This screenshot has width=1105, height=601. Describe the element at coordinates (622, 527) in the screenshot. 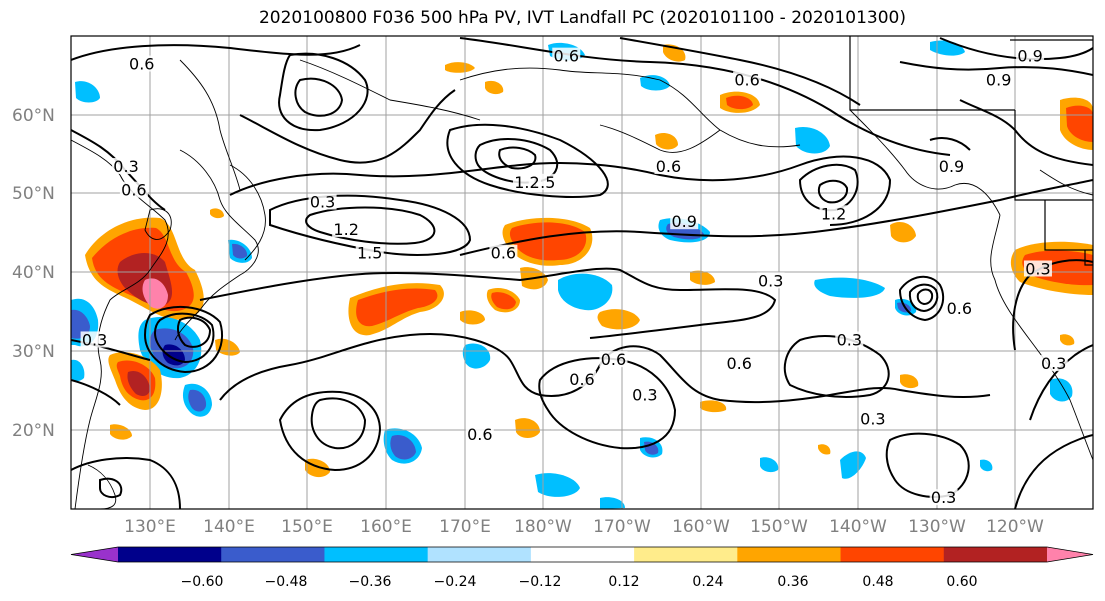

I see `lon-label: 170°W` at that location.